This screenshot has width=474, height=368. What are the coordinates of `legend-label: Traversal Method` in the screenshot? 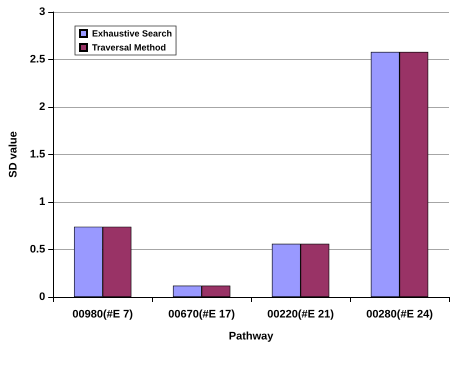 It's located at (129, 47).